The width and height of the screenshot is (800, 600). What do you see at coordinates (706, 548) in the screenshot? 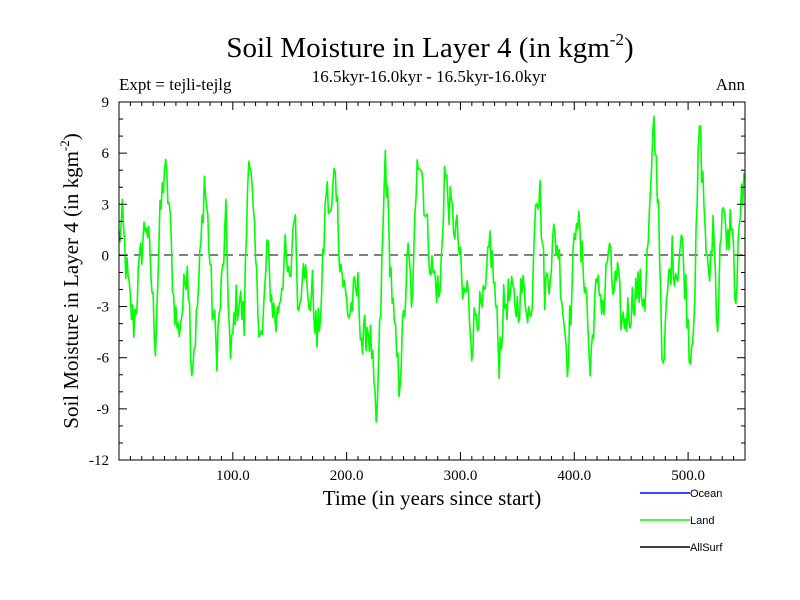
I see `legend-label-allsurf: AllSurf` at bounding box center [706, 548].